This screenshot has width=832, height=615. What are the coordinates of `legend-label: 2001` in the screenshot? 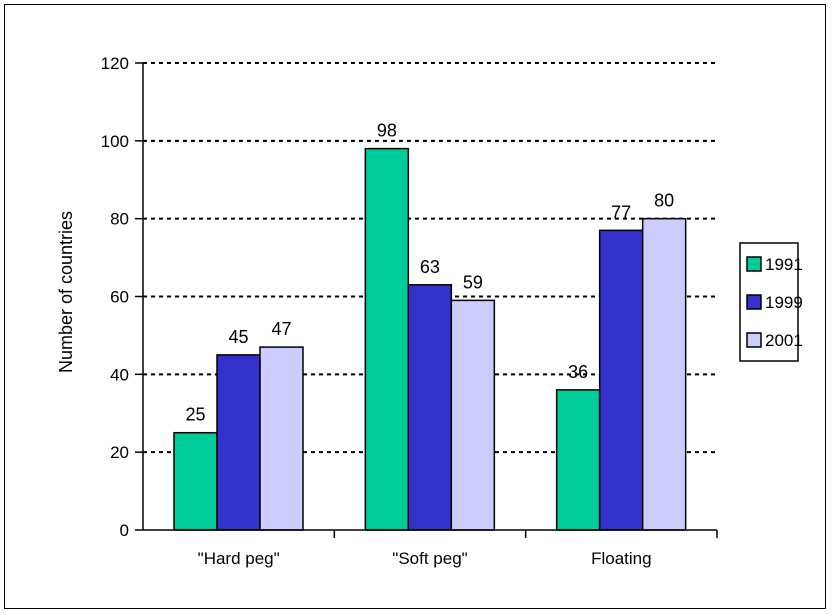 It's located at (784, 340).